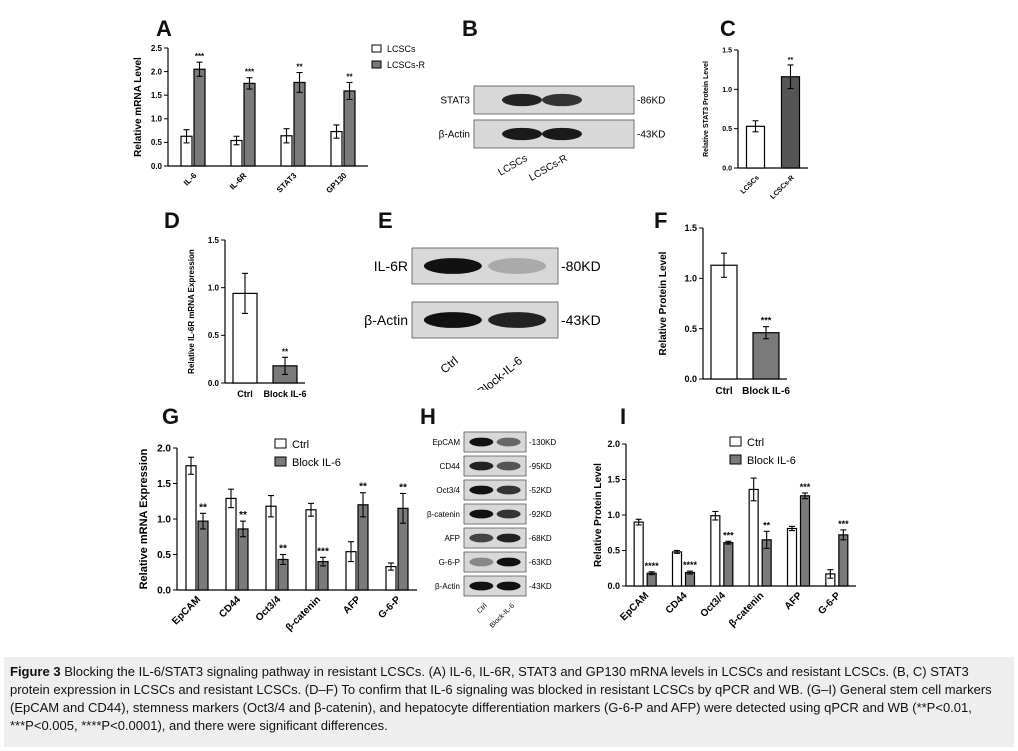 This screenshot has height=751, width=1018. Describe the element at coordinates (771, 461) in the screenshot. I see `legend-label-i: Block IL-6` at that location.